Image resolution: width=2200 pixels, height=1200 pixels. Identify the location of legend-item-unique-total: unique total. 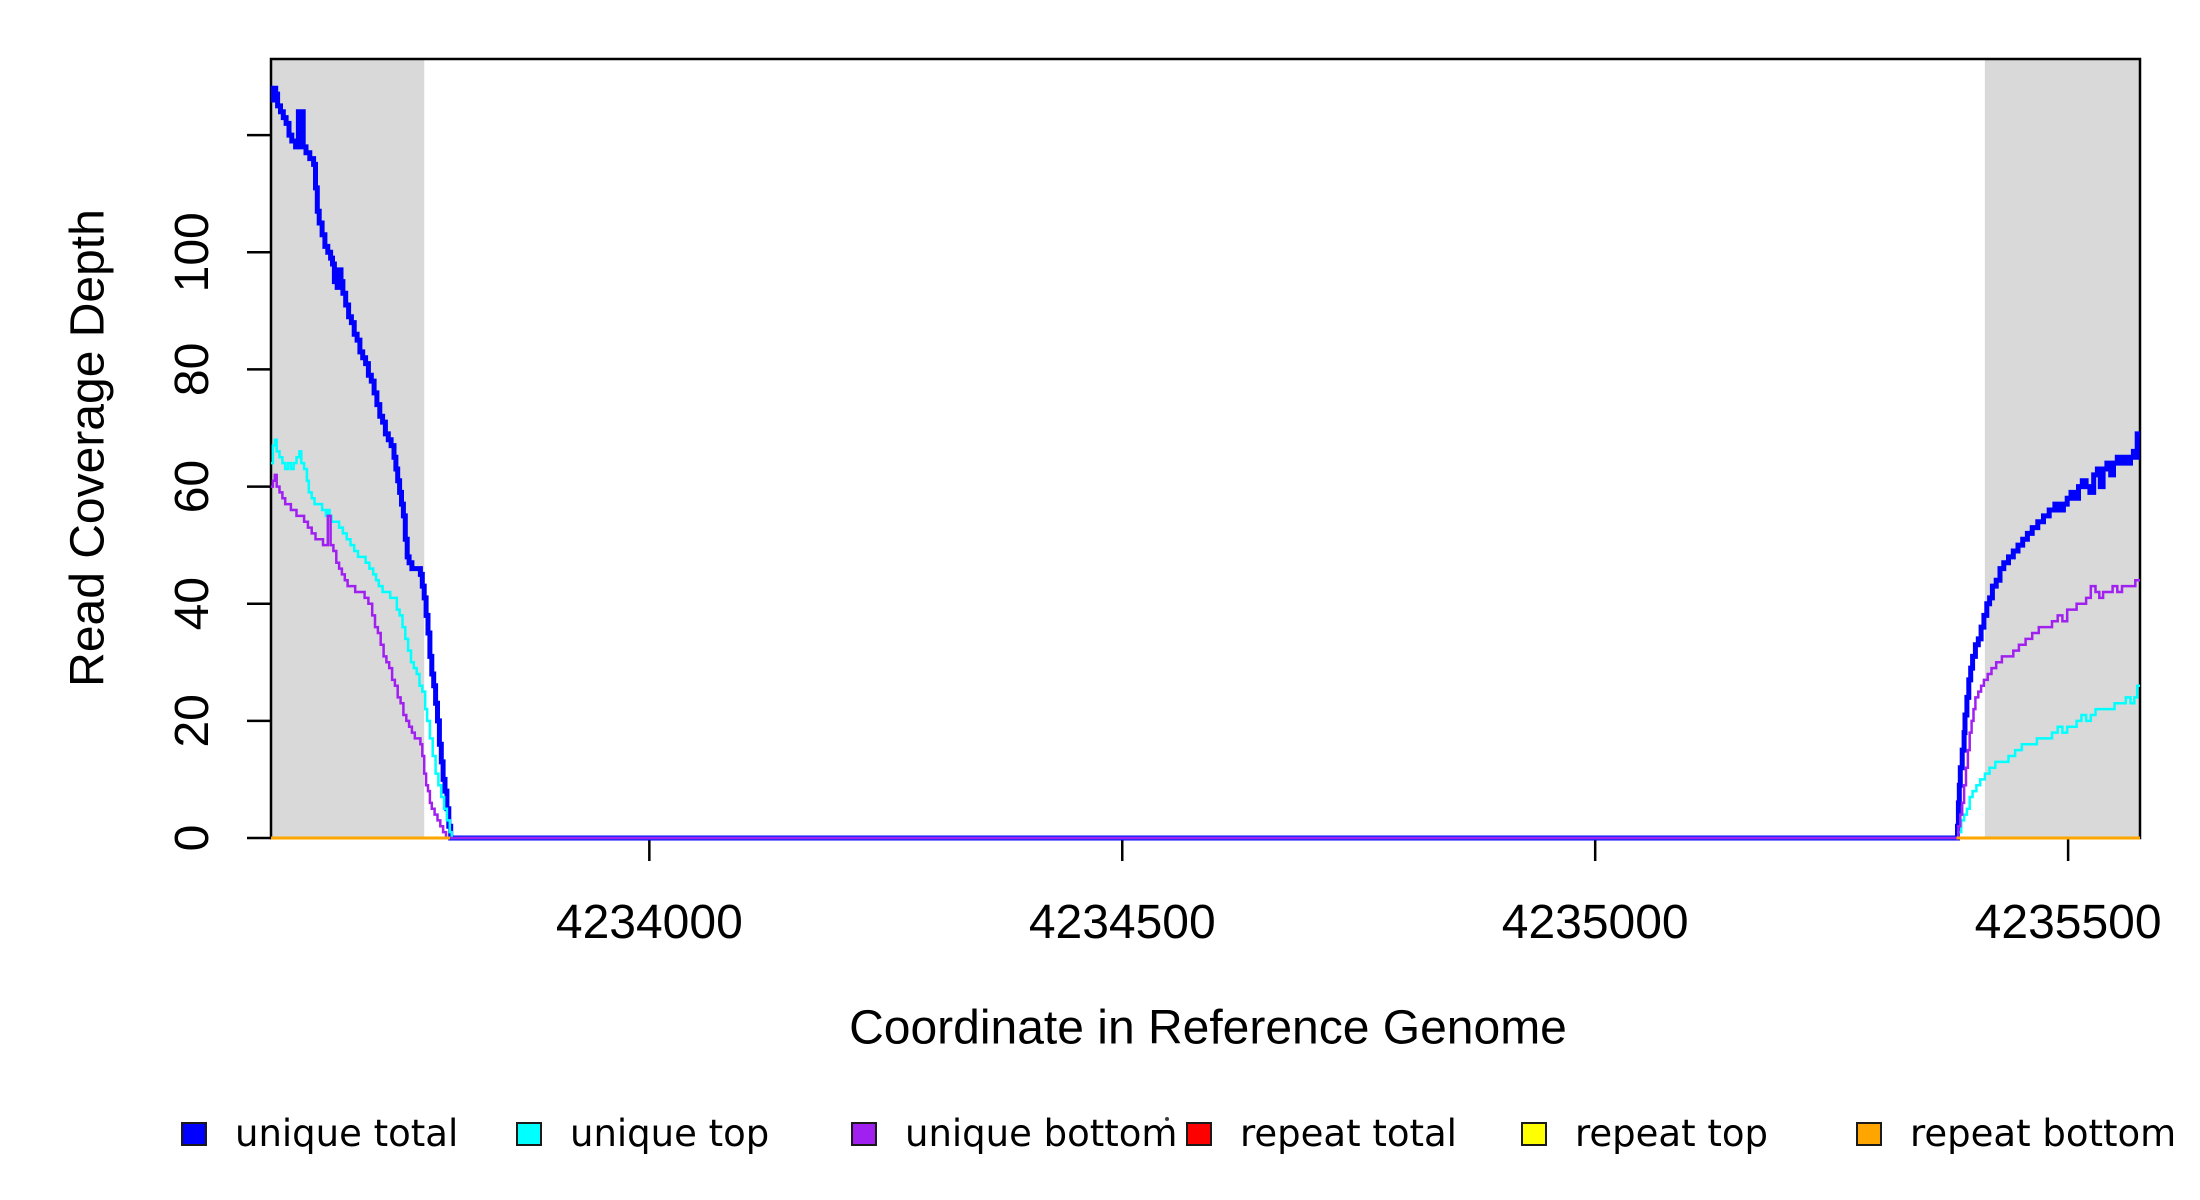
(320, 1133).